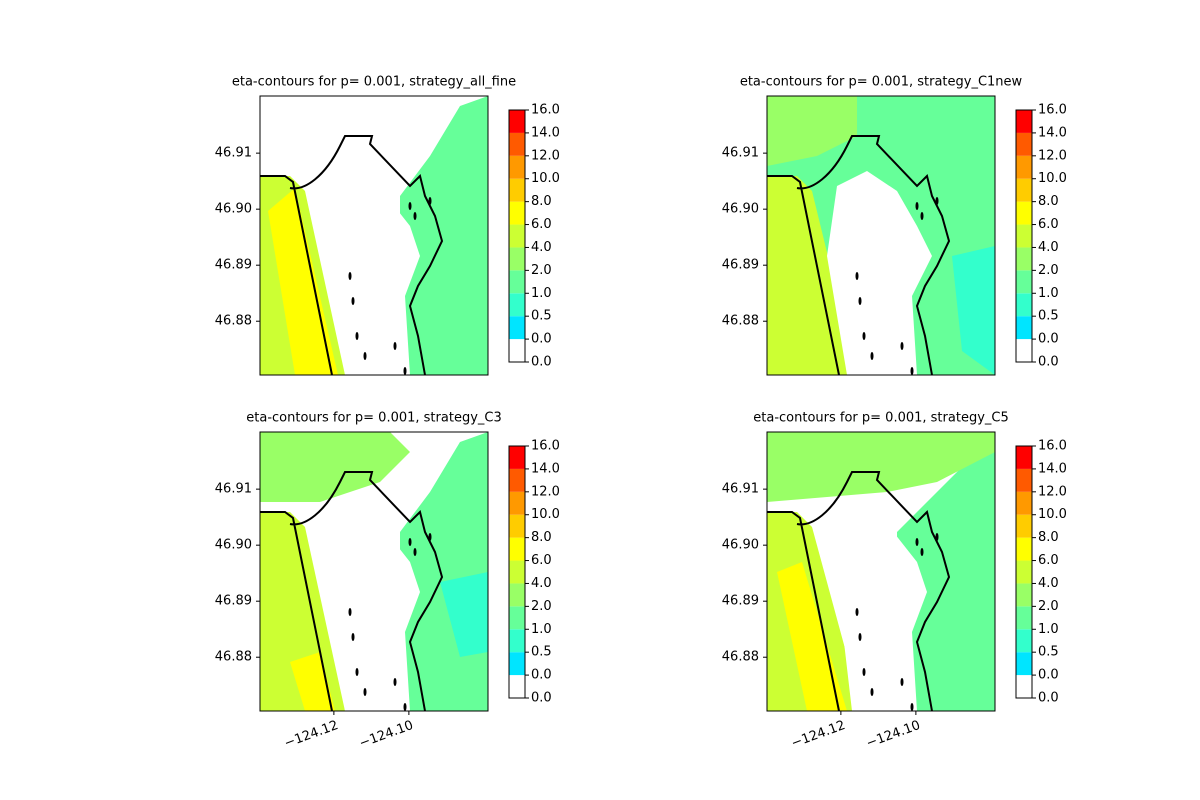 The image size is (1200, 800). I want to click on map-field, so click(374, 236).